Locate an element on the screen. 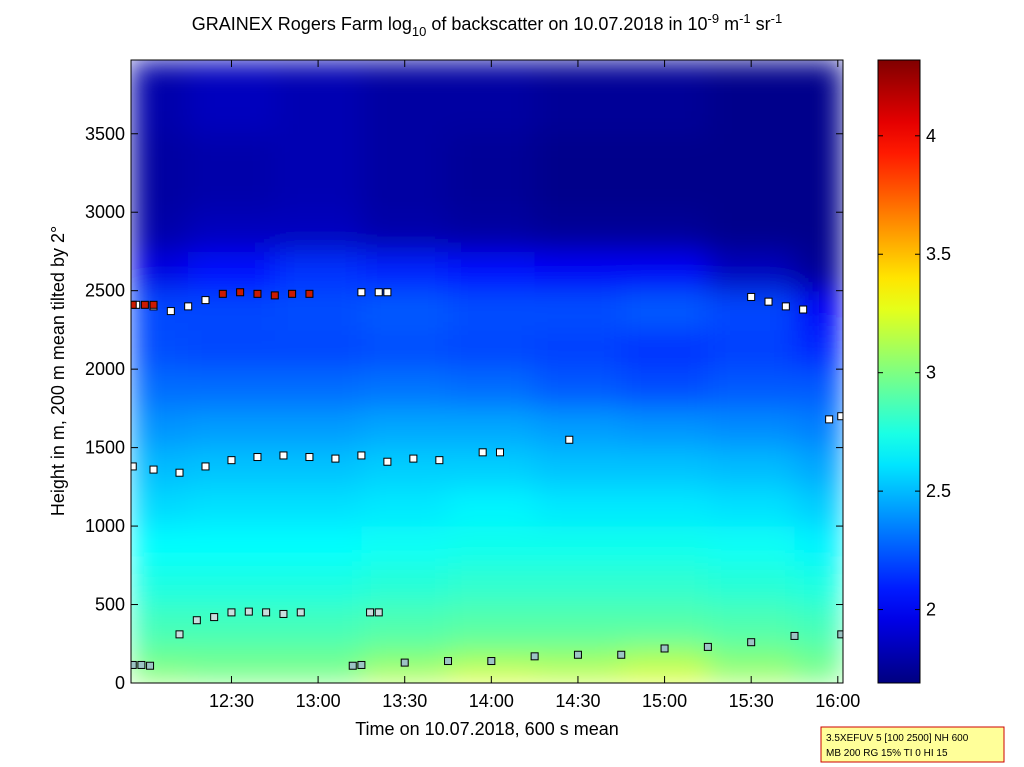  x-tick-label: 13:30 is located at coordinates (404, 701).